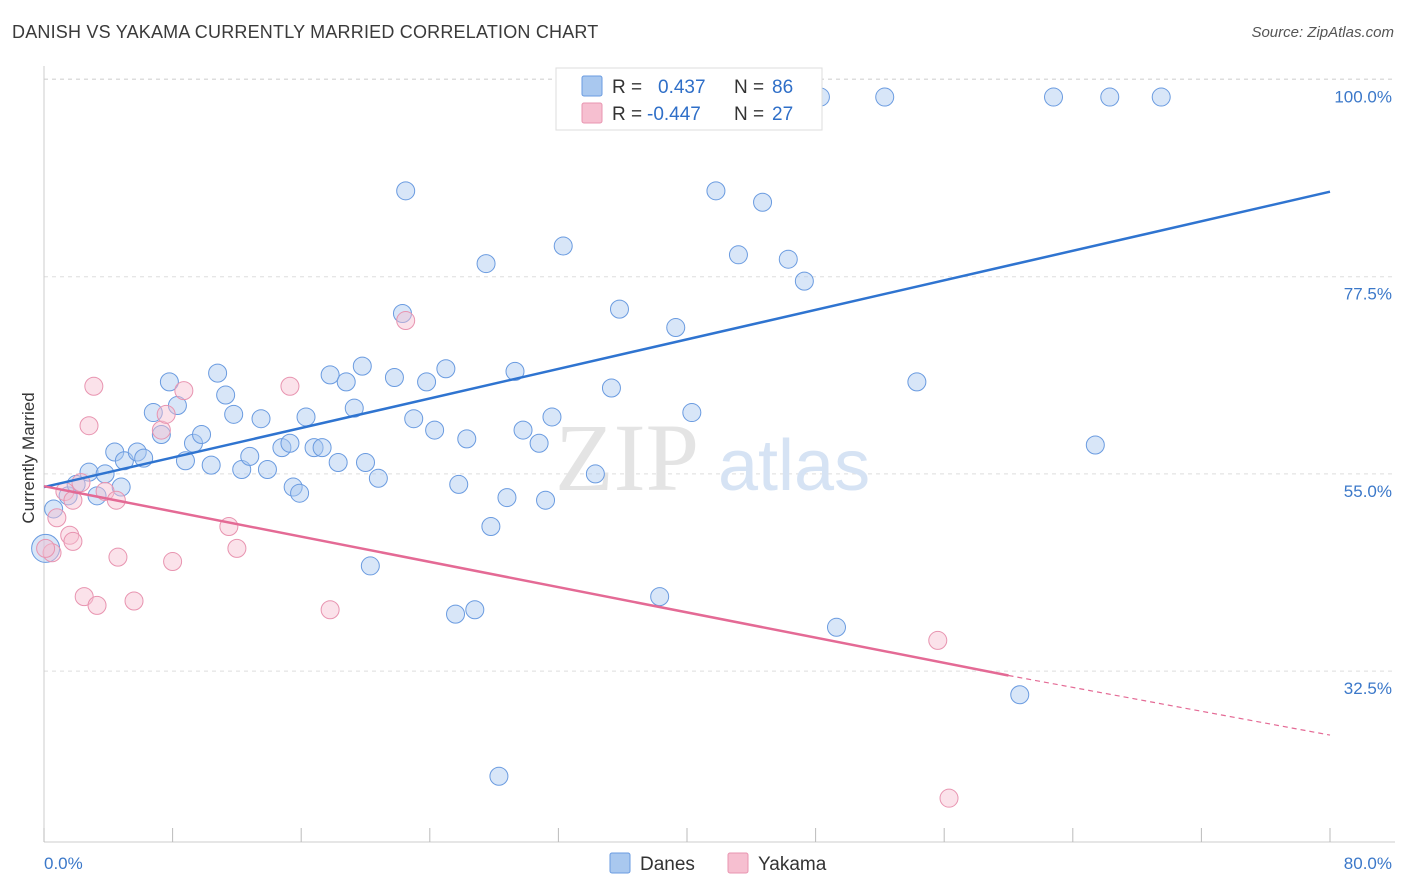 The height and width of the screenshot is (892, 1406). Describe the element at coordinates (794, 466) in the screenshot. I see `watermark-atlas: atlas` at that location.